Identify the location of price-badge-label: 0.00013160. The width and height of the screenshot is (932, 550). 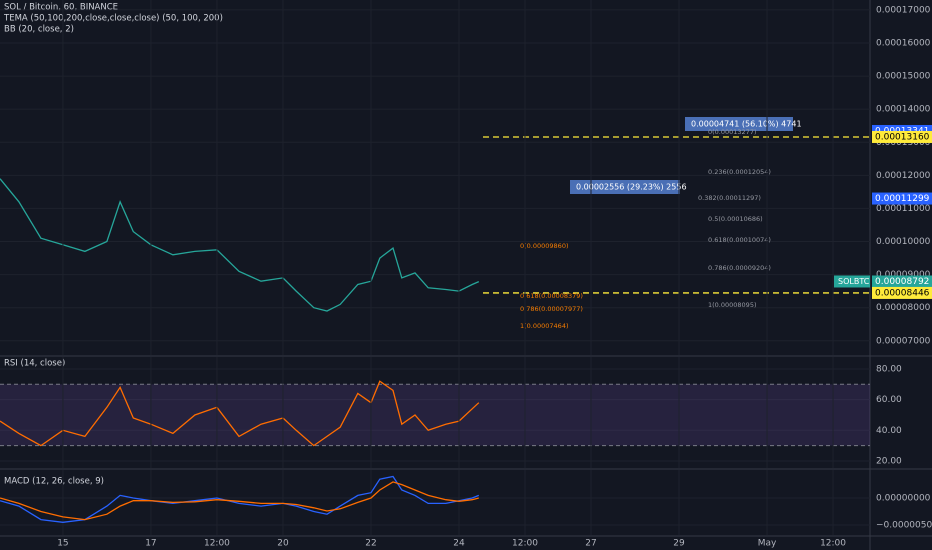
(902, 137).